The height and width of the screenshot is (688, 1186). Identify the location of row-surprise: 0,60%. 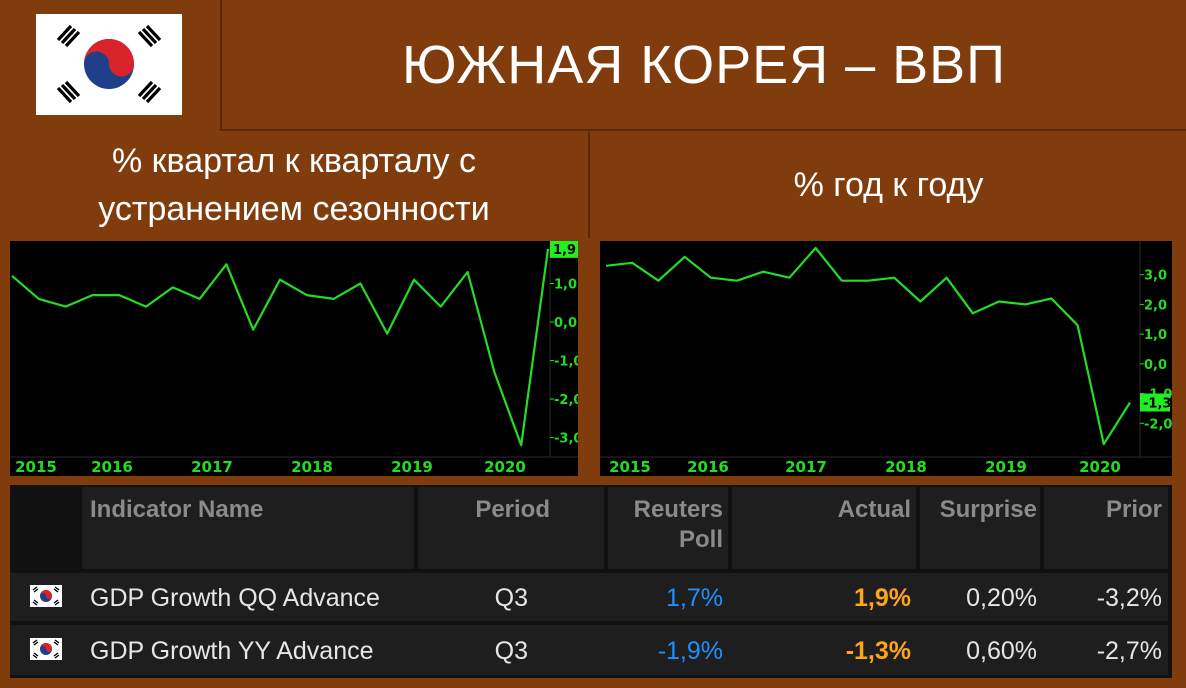
(1001, 651).